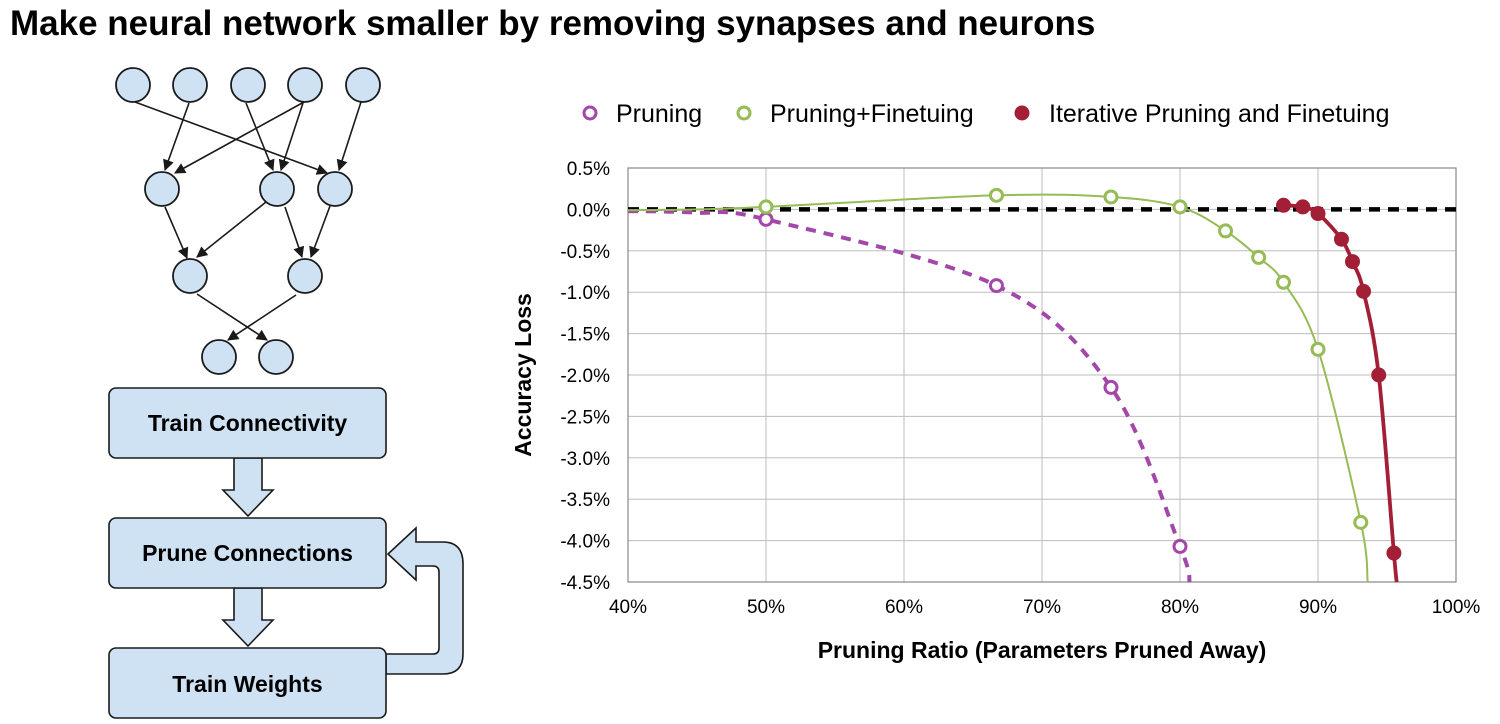  I want to click on legend-label-iterative: Iterative Pruning and Finetuing, so click(1219, 114).